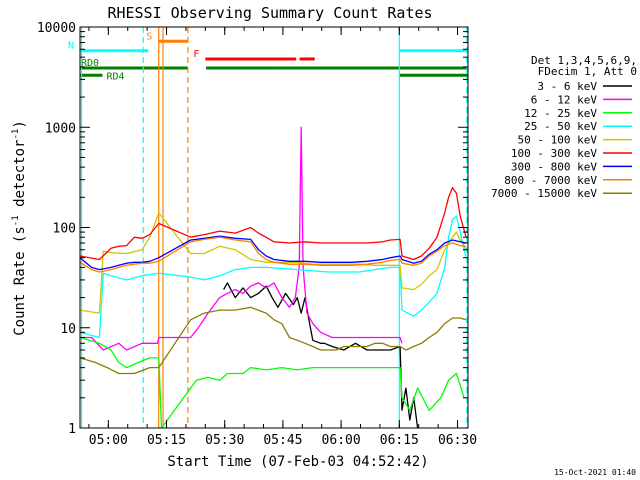 This screenshot has width=640, height=480. I want to click on y-axis-label-part1: Count Rate (s, so click(20, 281).